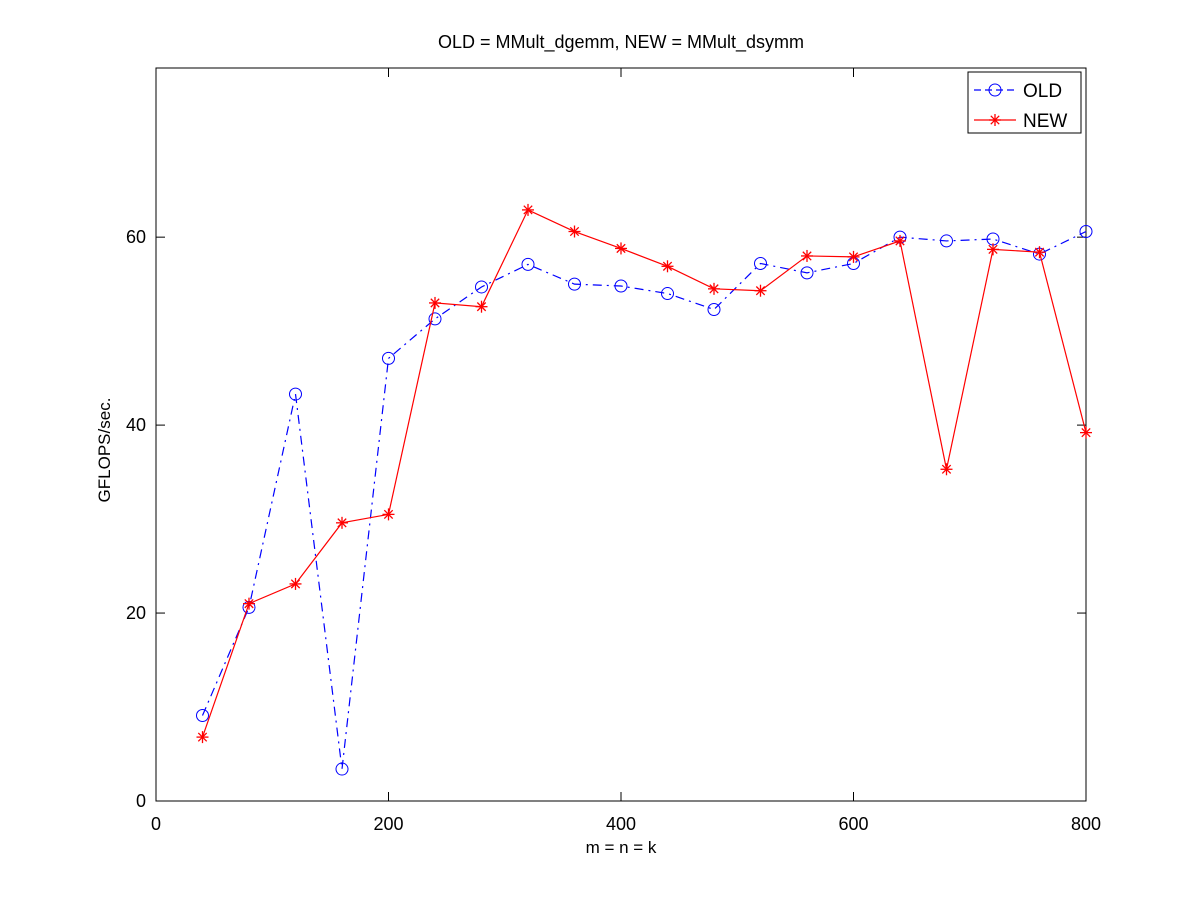 The height and width of the screenshot is (900, 1200). Describe the element at coordinates (1086, 824) in the screenshot. I see `x-tick-label-800: 800` at that location.